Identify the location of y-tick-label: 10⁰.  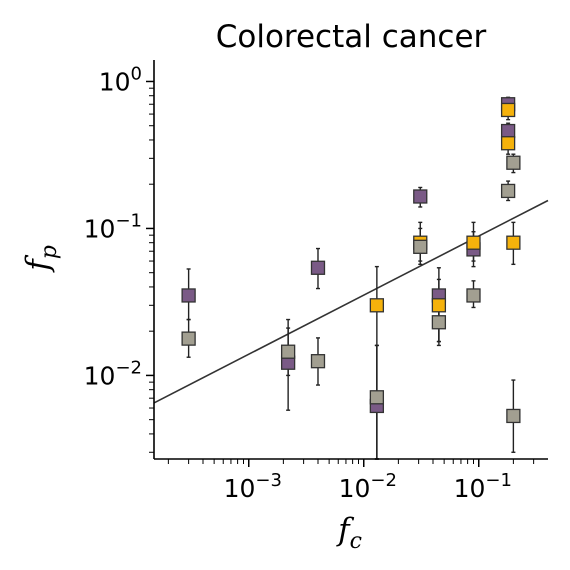
(120, 79).